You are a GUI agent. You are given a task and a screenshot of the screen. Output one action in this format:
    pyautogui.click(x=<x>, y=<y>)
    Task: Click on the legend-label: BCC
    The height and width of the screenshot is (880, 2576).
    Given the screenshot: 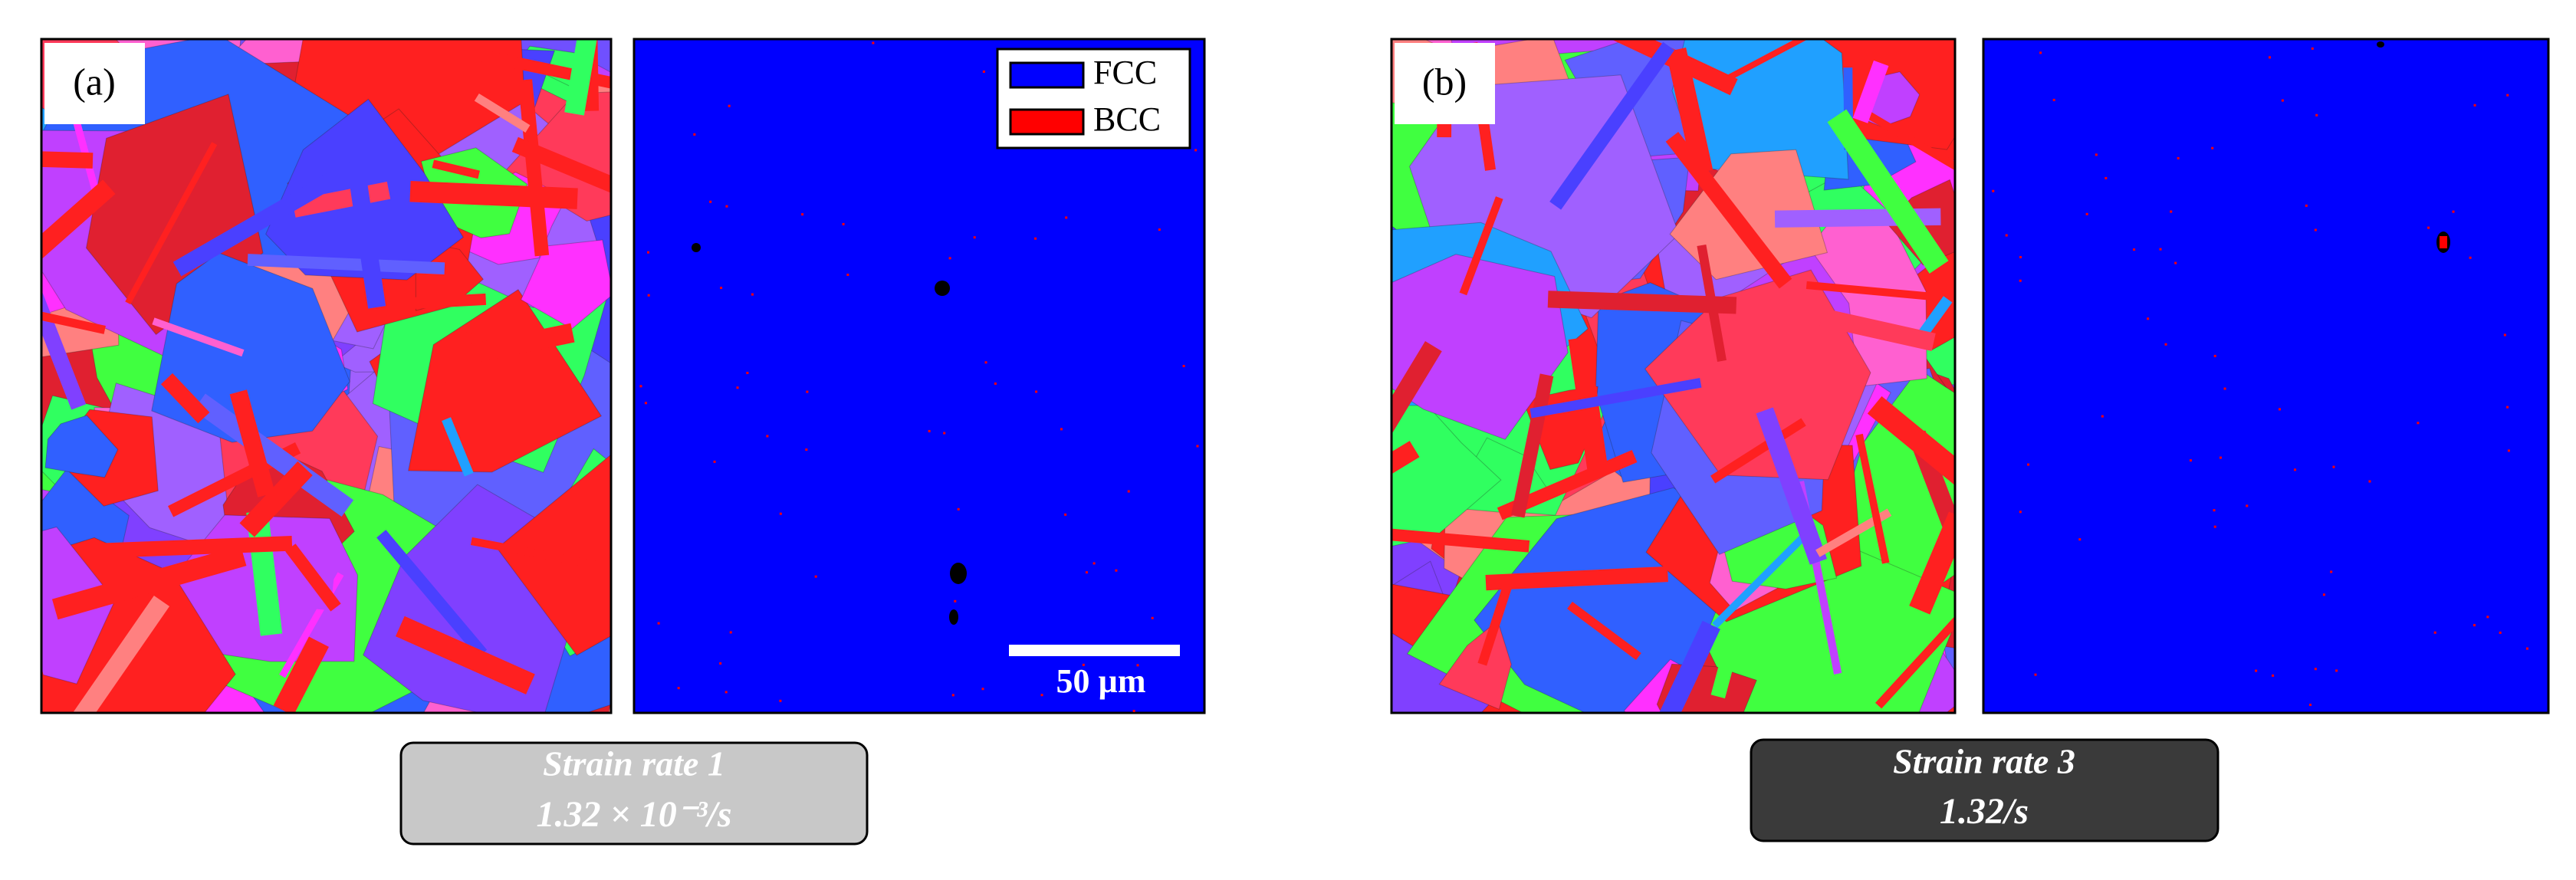 What is the action you would take?
    pyautogui.click(x=1127, y=119)
    